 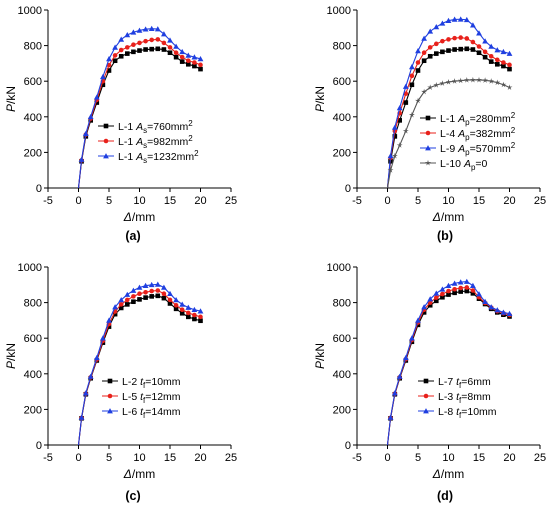 I want to click on y-tick-label: 400, so click(x=33, y=118).